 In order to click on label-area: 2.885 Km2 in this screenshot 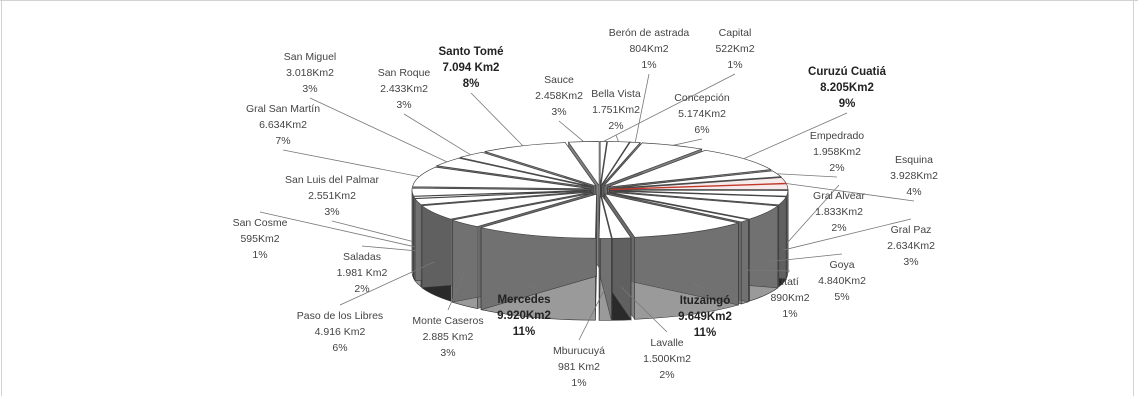, I will do `click(448, 337)`.